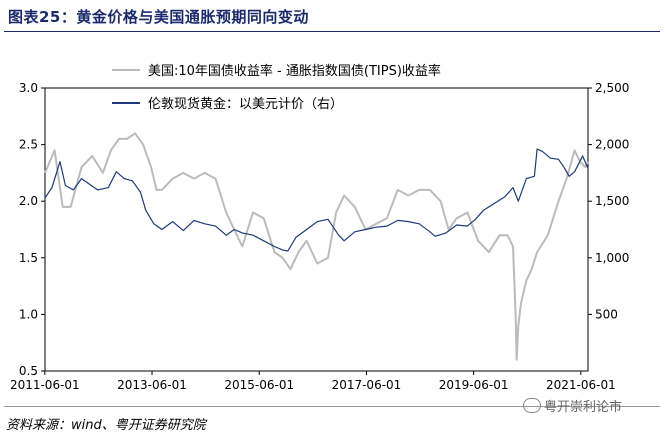 This screenshot has height=437, width=665. What do you see at coordinates (583, 407) in the screenshot?
I see `watermark-text: 粤开崇利论市` at bounding box center [583, 407].